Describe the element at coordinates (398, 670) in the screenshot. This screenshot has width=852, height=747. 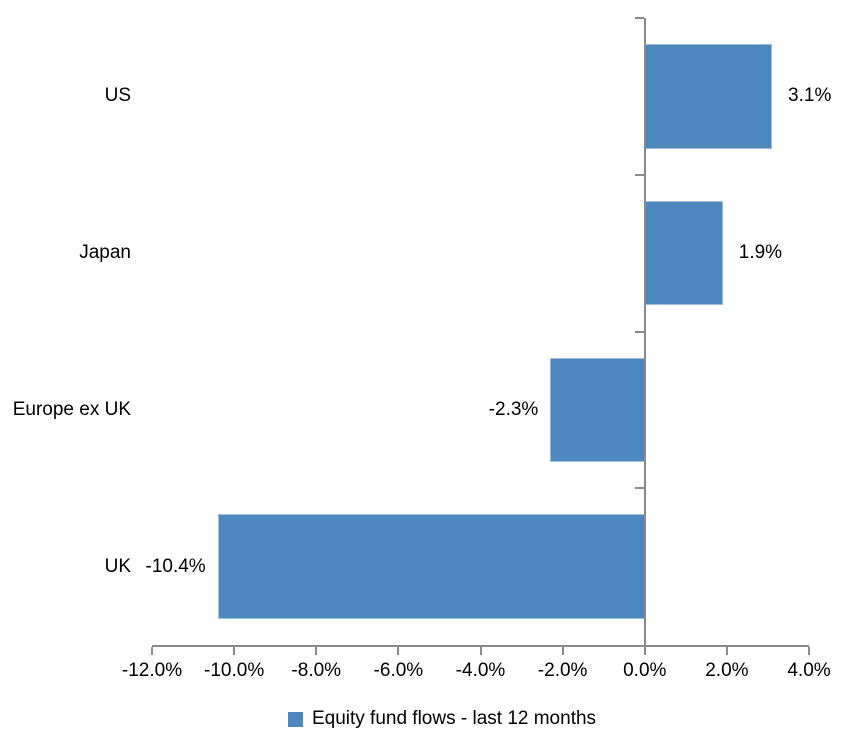
I see `x-tick-label: -6.0%` at that location.